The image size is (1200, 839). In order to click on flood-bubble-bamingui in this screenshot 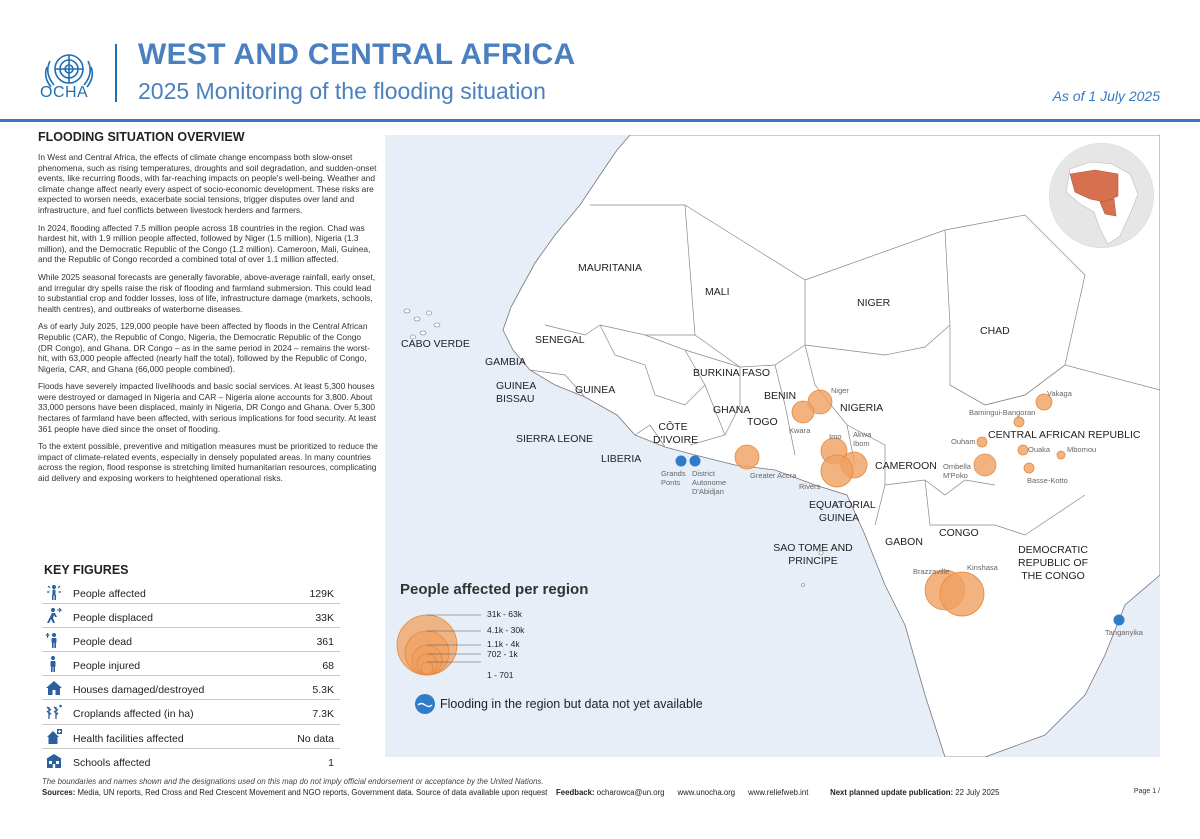, I will do `click(1019, 422)`.